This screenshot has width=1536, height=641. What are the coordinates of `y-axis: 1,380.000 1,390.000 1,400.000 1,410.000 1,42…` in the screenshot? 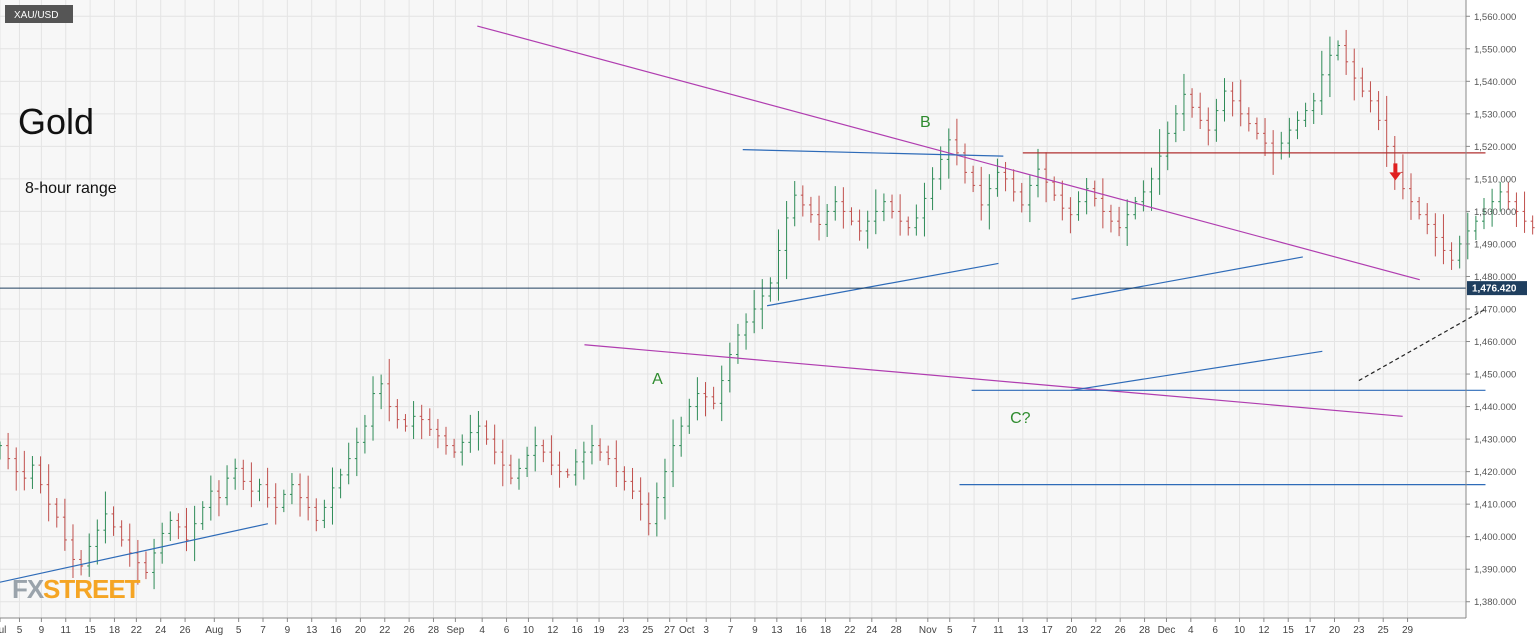 It's located at (1491, 310).